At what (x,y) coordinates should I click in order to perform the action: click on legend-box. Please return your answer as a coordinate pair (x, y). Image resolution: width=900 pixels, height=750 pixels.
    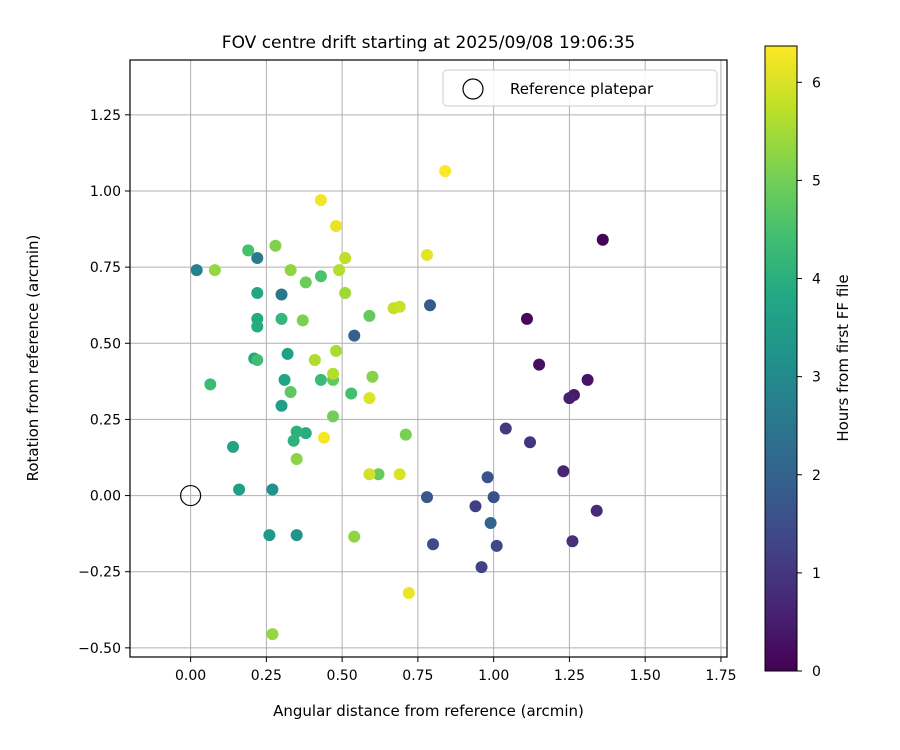
    Looking at the image, I should click on (580, 88).